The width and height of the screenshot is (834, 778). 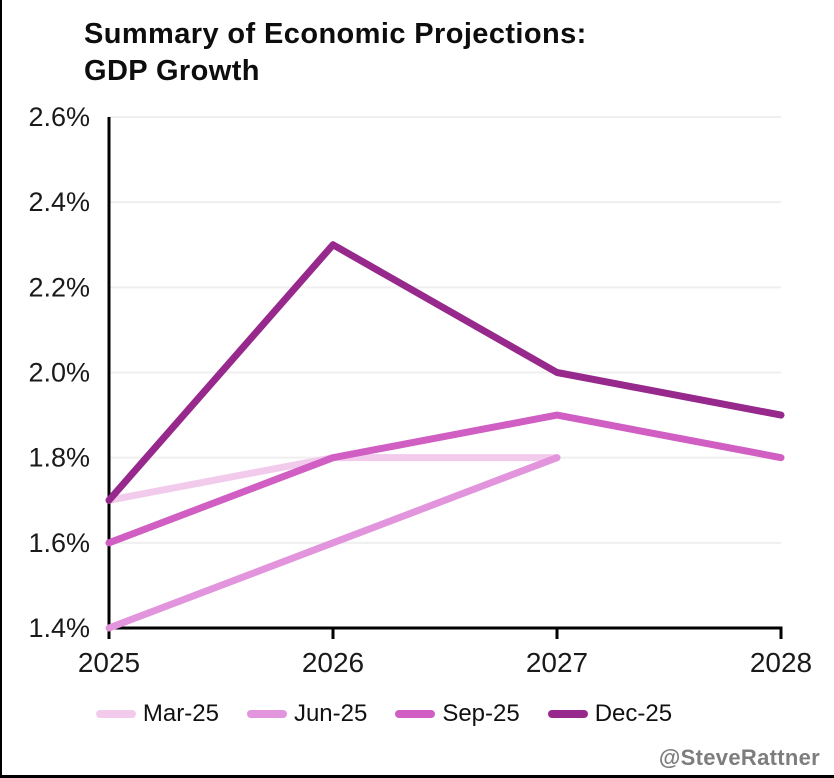 I want to click on legend-label-jun-25: Jun-25, so click(x=330, y=713).